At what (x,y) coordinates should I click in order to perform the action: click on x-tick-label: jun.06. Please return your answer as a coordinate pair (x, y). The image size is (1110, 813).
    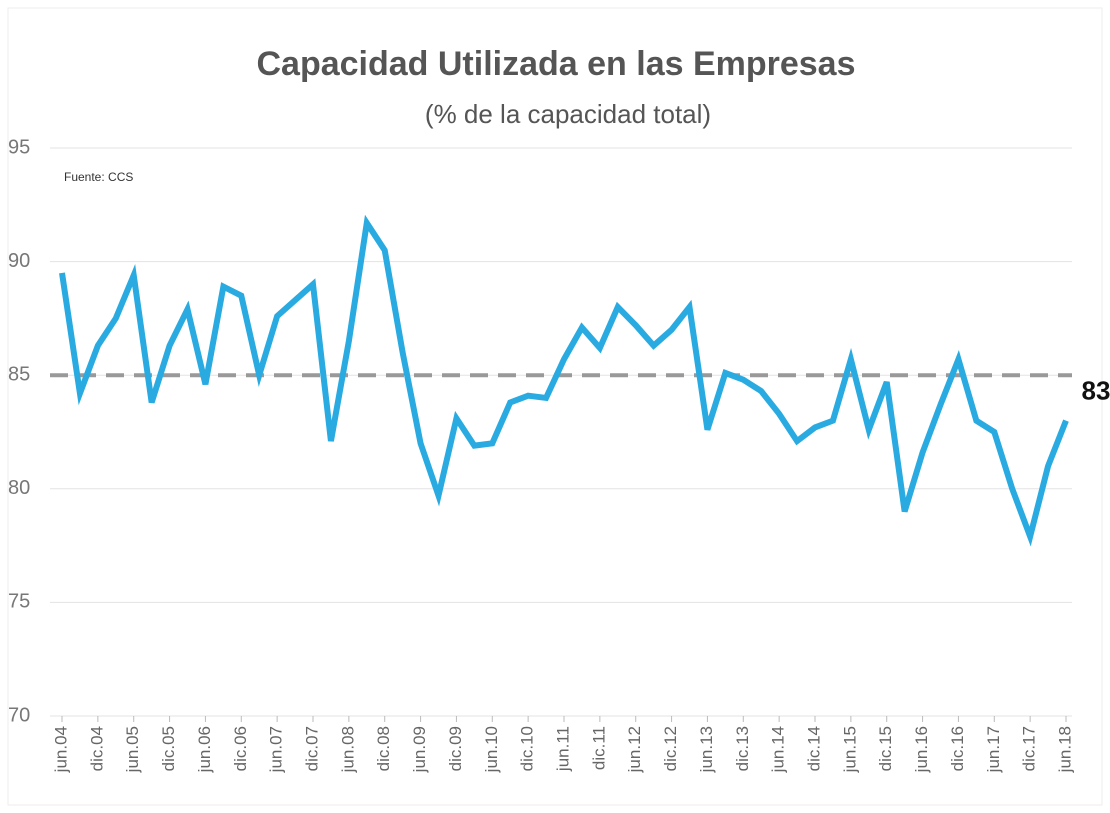
    Looking at the image, I should click on (204, 749).